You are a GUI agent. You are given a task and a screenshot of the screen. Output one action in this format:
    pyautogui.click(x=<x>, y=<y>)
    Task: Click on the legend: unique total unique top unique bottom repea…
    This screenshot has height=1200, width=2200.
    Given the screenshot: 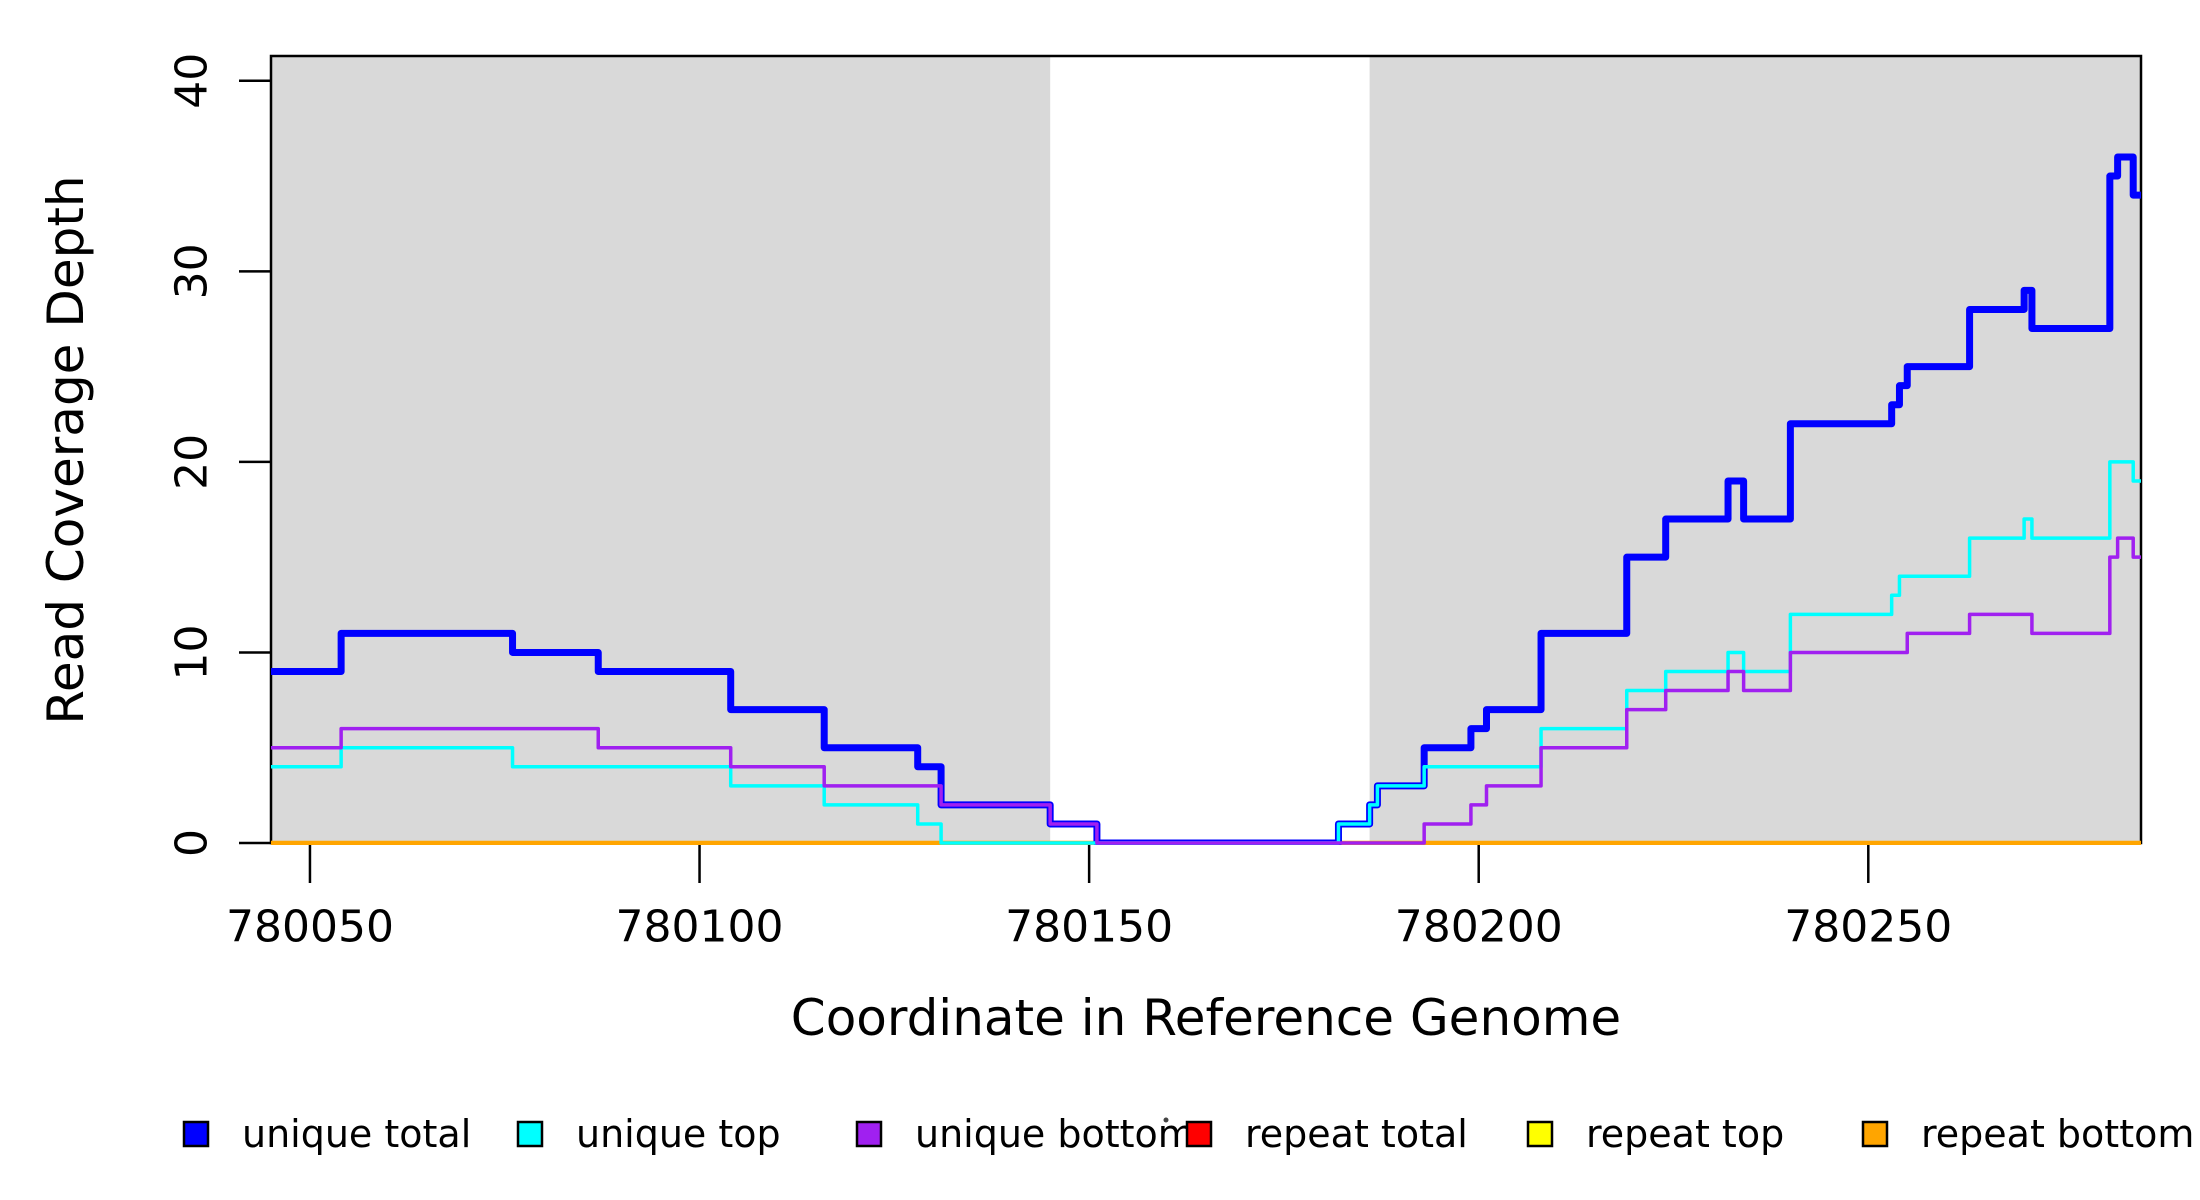 What is the action you would take?
    pyautogui.click(x=1188, y=1134)
    